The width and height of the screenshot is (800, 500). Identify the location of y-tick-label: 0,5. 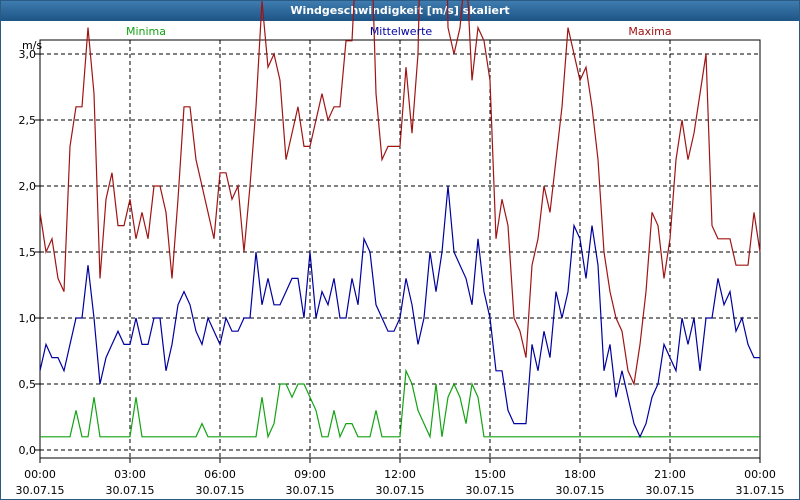
(28, 384).